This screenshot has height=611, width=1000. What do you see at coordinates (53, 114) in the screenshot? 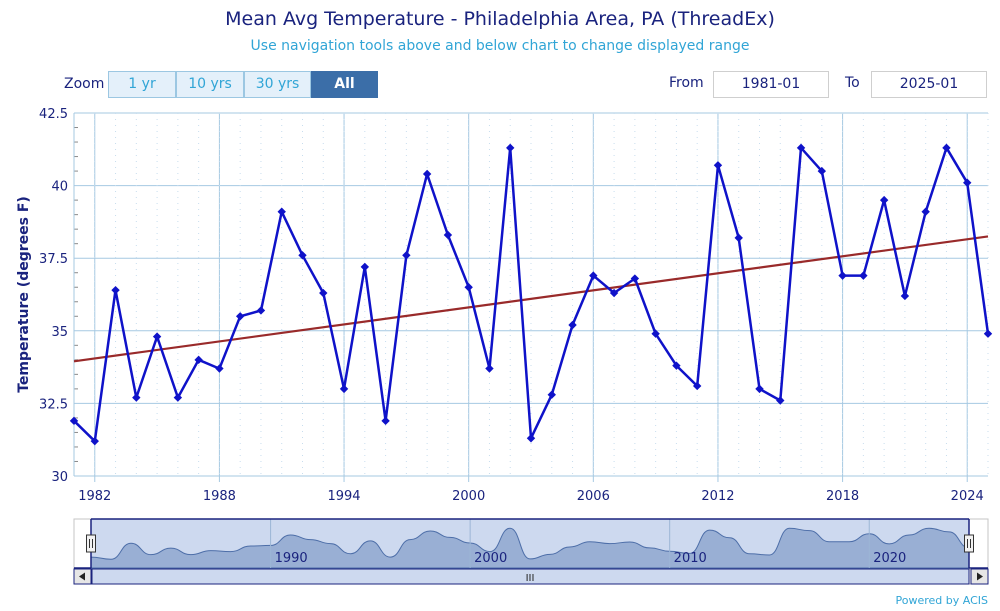
I see `y-tick-label: 42.5` at bounding box center [53, 114].